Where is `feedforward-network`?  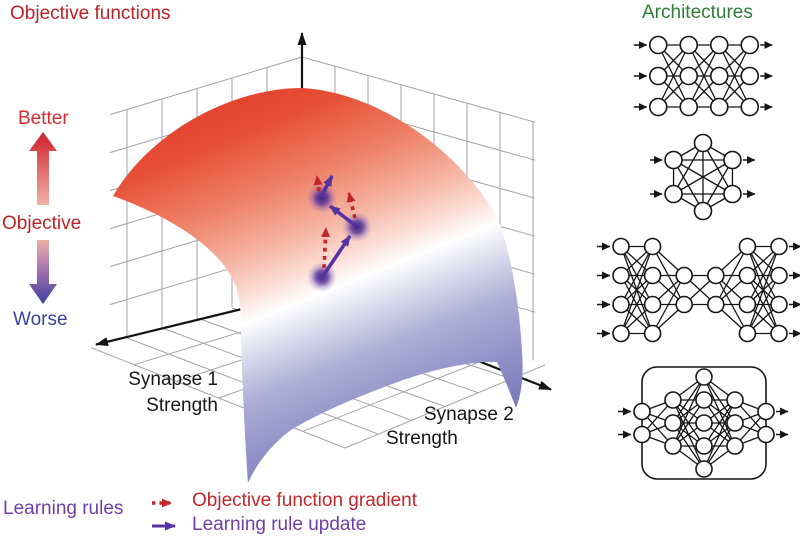
feedforward-network is located at coordinates (703, 76).